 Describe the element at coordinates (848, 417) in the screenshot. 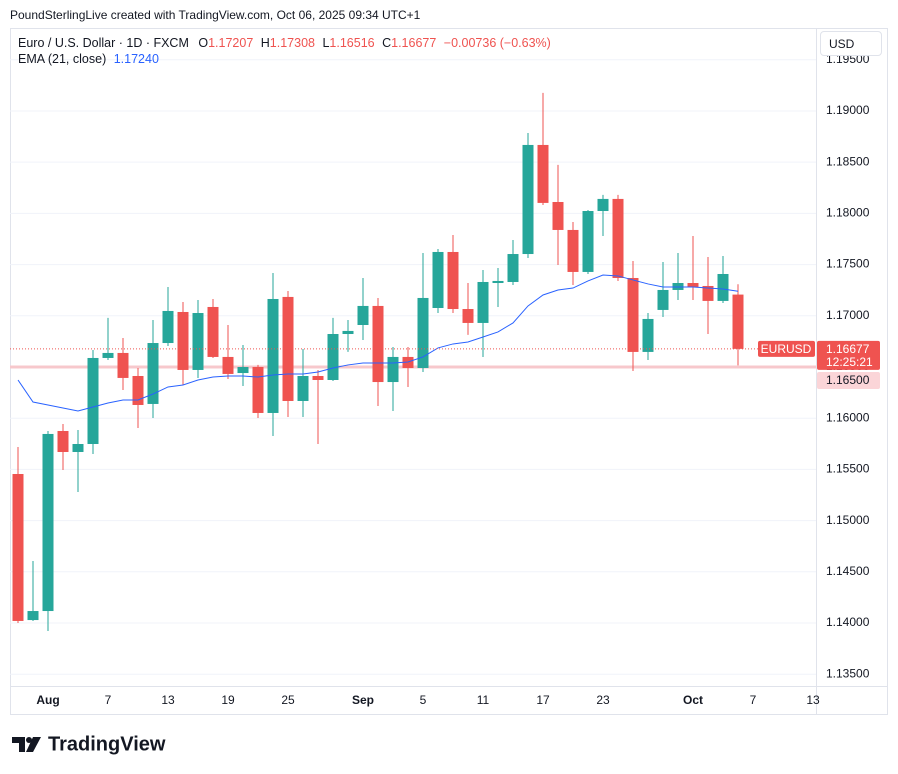

I see `y-tick-label: 1.16000` at that location.